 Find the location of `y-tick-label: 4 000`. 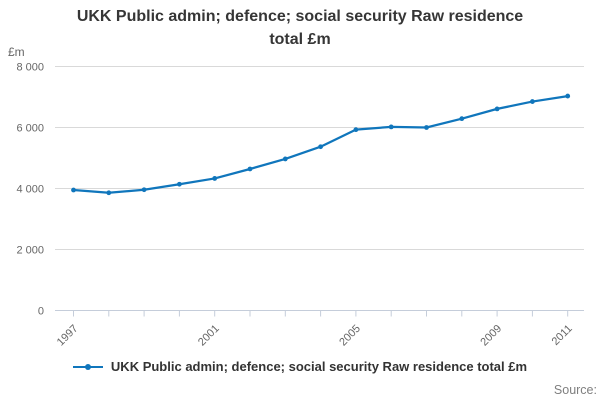

y-tick-label: 4 000 is located at coordinates (30, 190).